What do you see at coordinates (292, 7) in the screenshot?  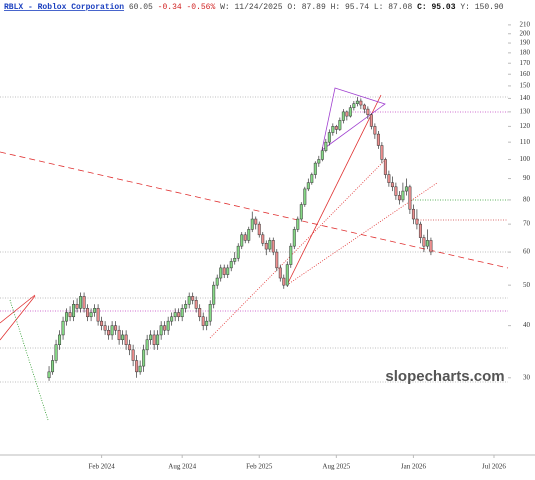 I see `quote-label: O:` at bounding box center [292, 7].